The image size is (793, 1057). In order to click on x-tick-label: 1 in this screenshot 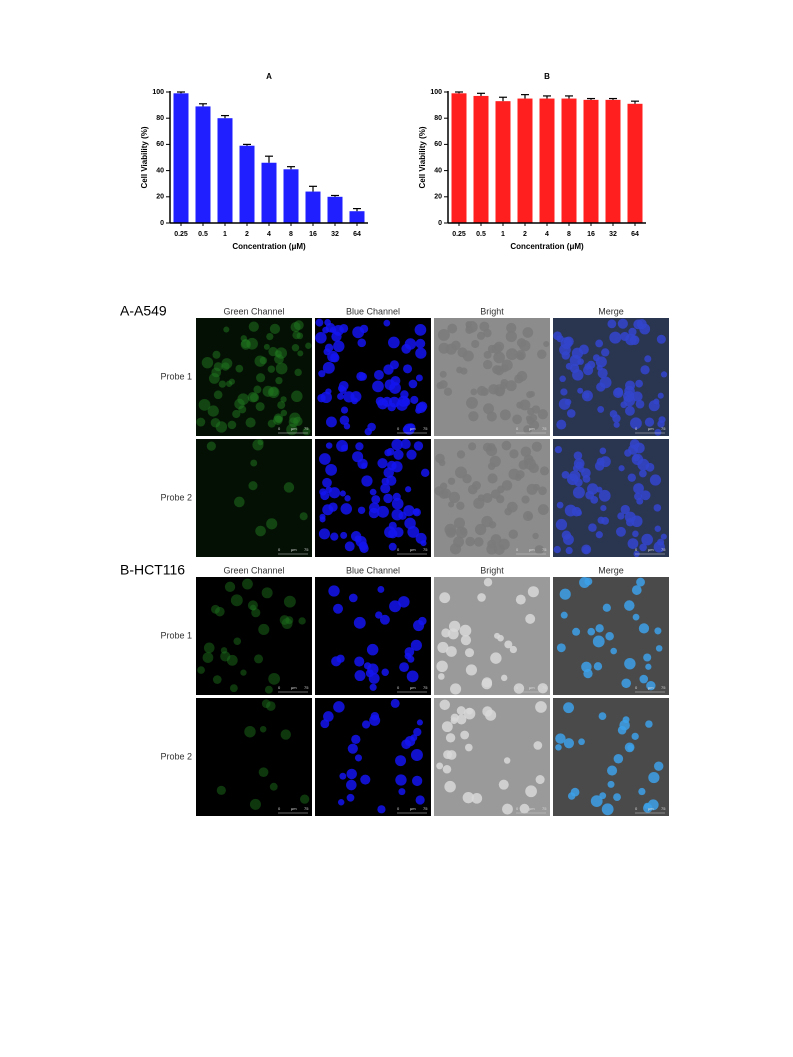, I will do `click(225, 234)`.